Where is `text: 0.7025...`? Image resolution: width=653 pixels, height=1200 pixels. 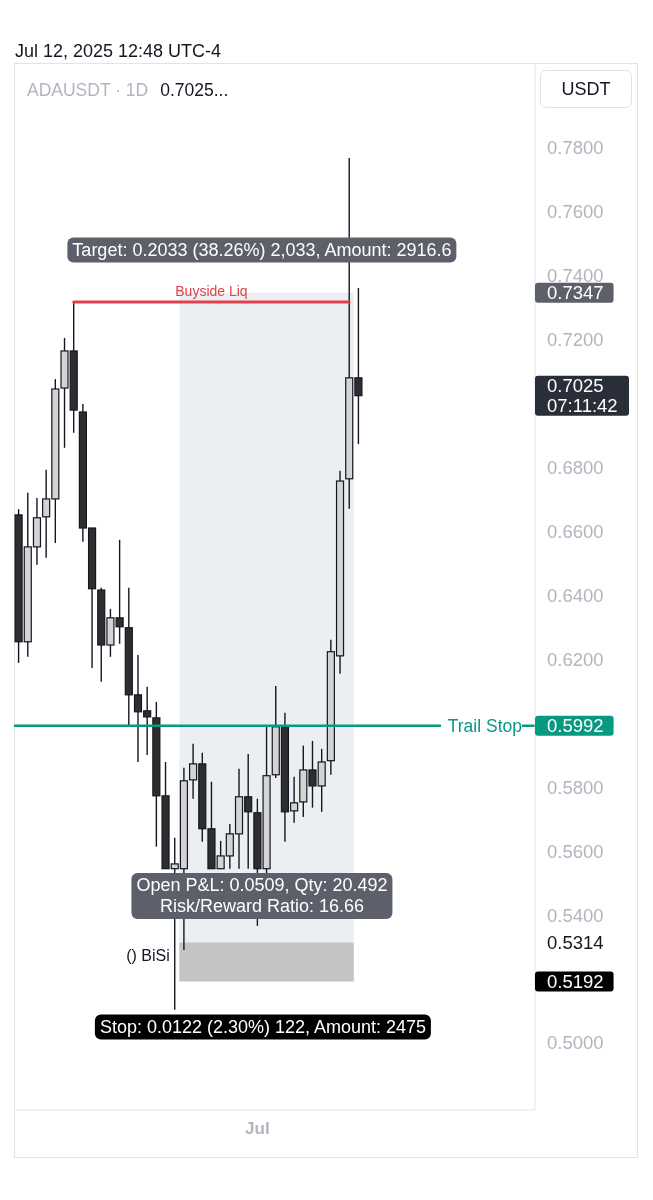
text: 0.7025... is located at coordinates (194, 90).